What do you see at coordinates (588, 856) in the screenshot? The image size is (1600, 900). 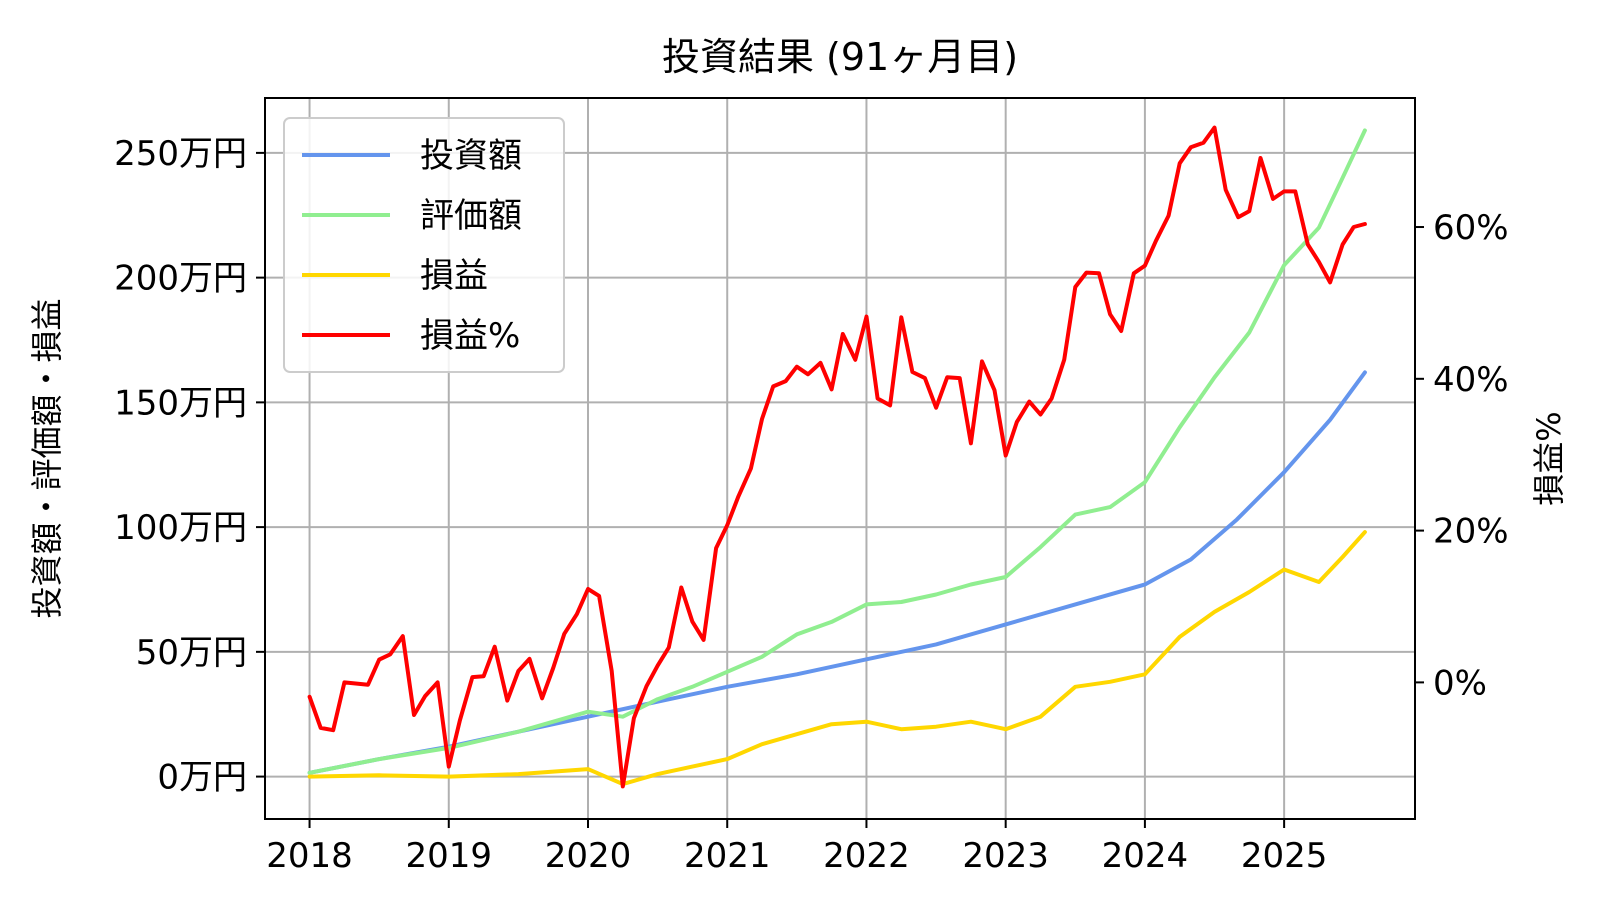 I see `x-tick-label: 2020` at bounding box center [588, 856].